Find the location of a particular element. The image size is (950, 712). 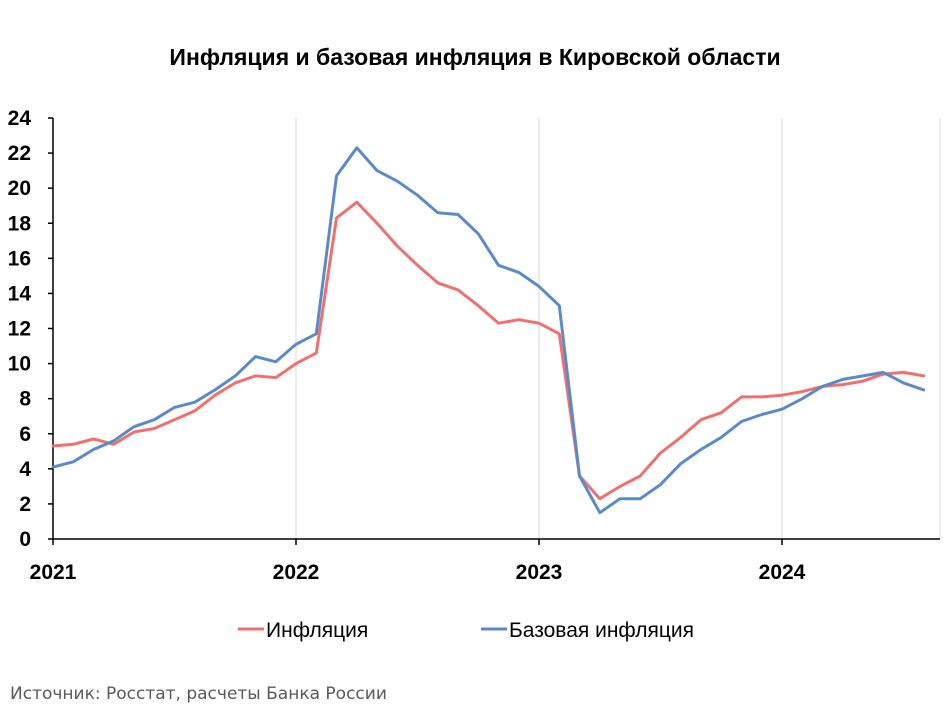

y-tick-label-10: 10 is located at coordinates (19, 364).